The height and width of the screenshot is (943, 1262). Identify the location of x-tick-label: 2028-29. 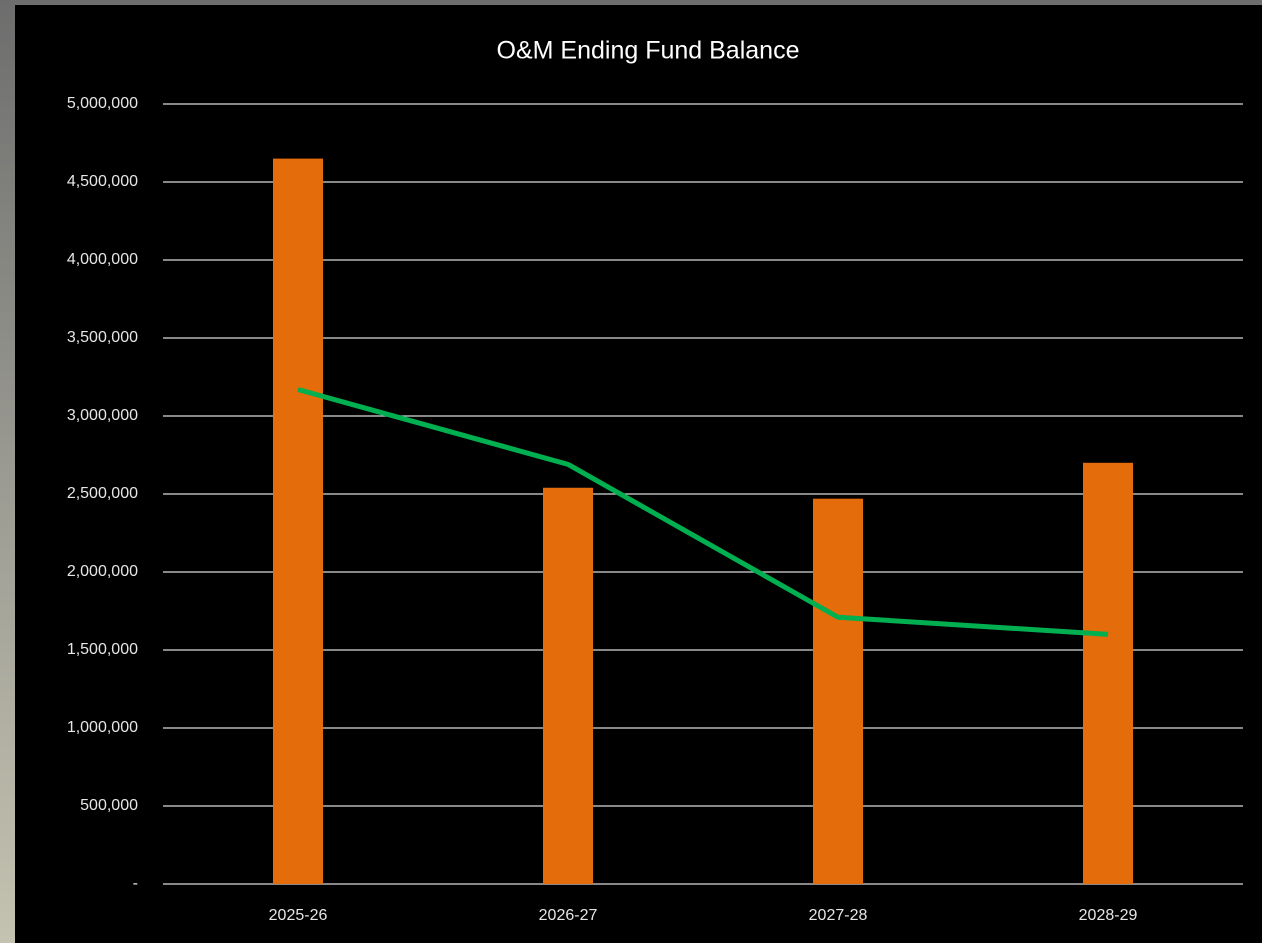
(1108, 915).